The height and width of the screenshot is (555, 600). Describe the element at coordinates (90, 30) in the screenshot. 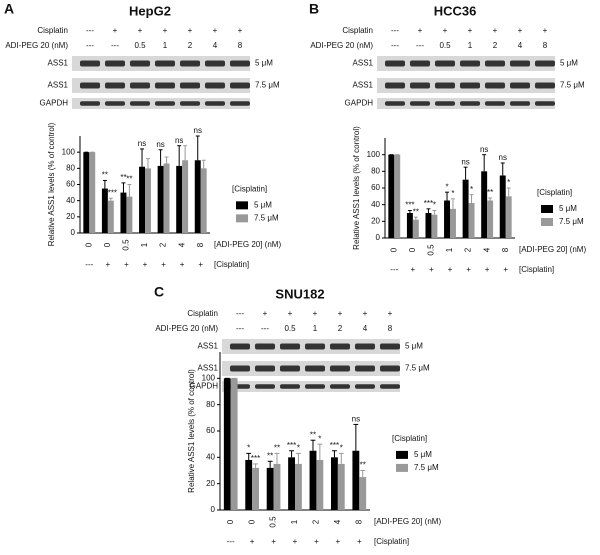

I see `lane-cisplatin: ---` at that location.